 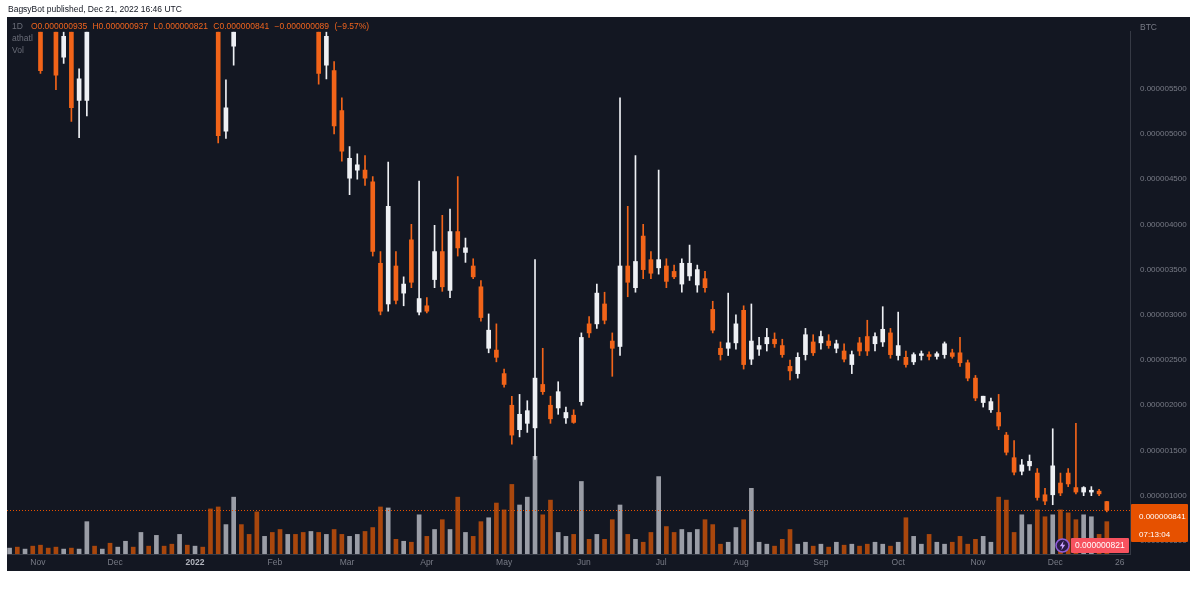 What do you see at coordinates (200, 26) in the screenshot?
I see `chart-subtitle: O0.000000935 H0.000000937 L0.000000821 C0.000000841 −0.000000089 (−9.57%)` at bounding box center [200, 26].